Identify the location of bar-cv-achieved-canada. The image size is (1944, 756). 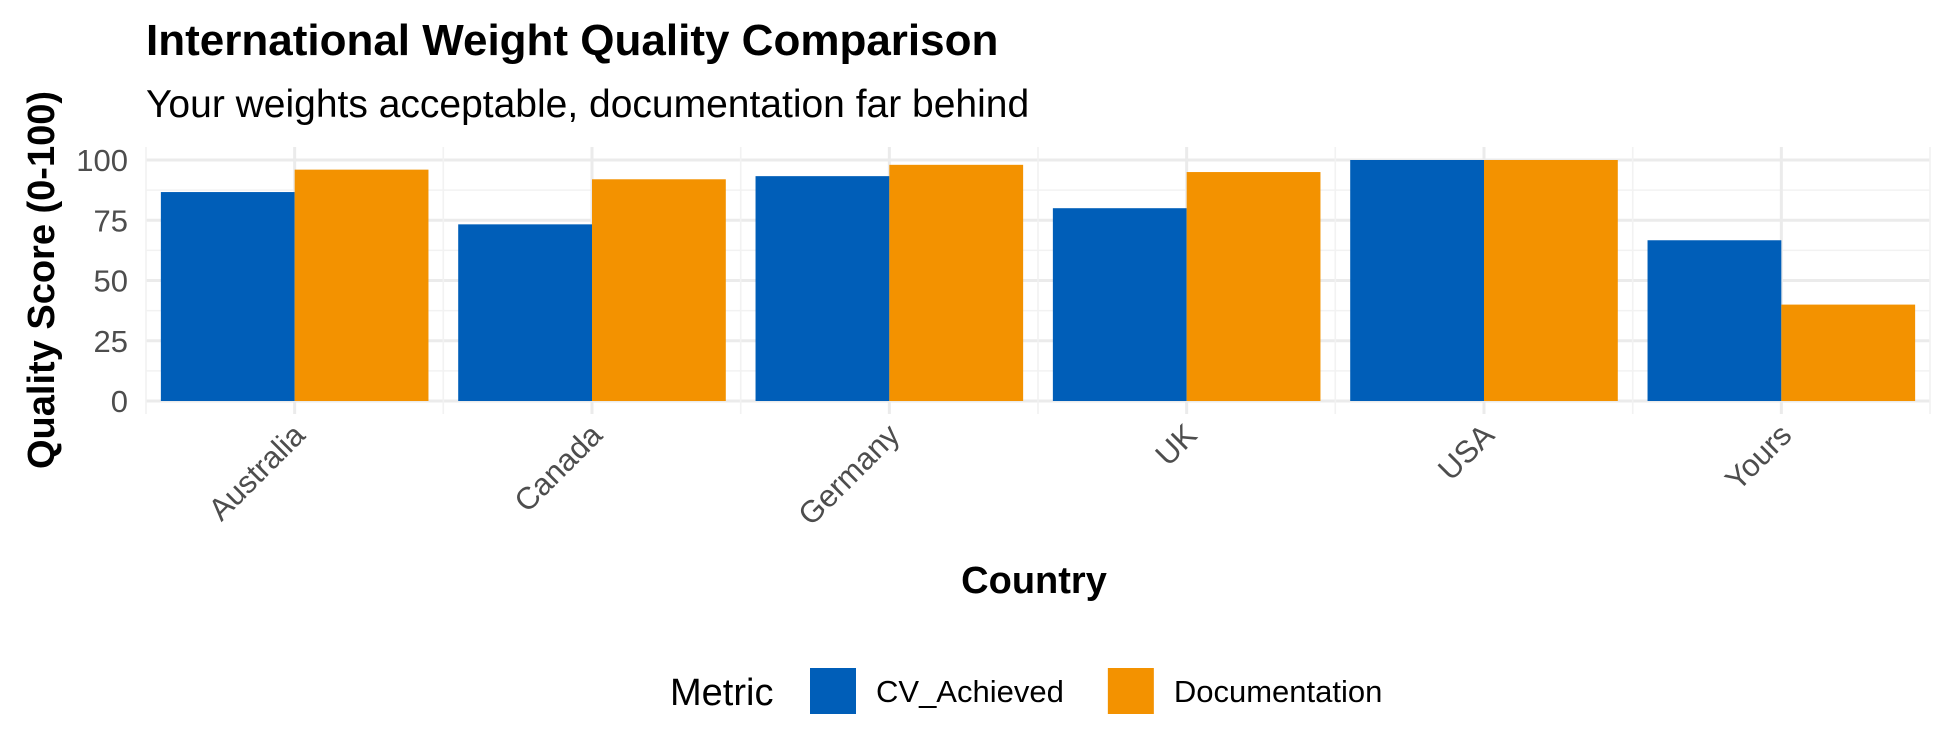
(525, 312).